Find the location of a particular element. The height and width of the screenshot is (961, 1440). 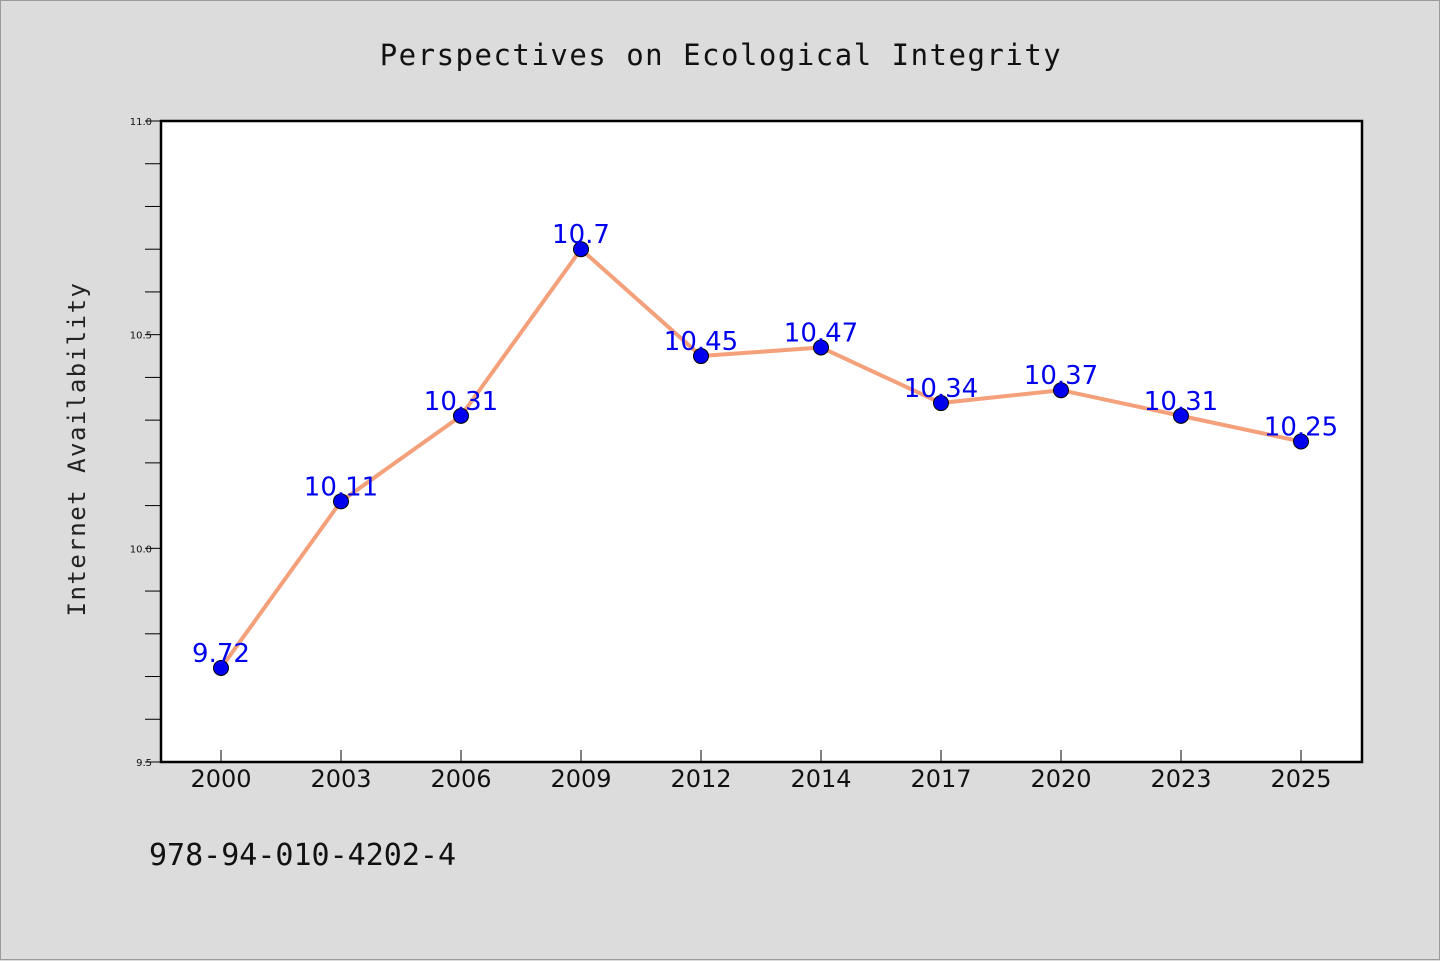

data-label: 10.45 is located at coordinates (701, 342).